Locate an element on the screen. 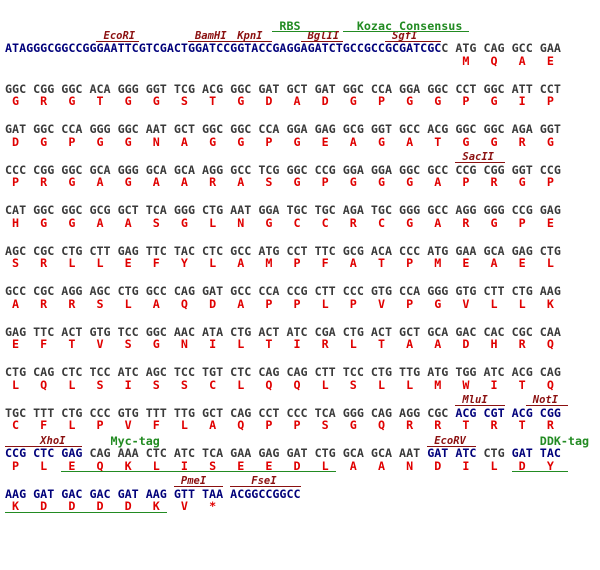 The image size is (600, 570). amino-acid: Y is located at coordinates (550, 465).